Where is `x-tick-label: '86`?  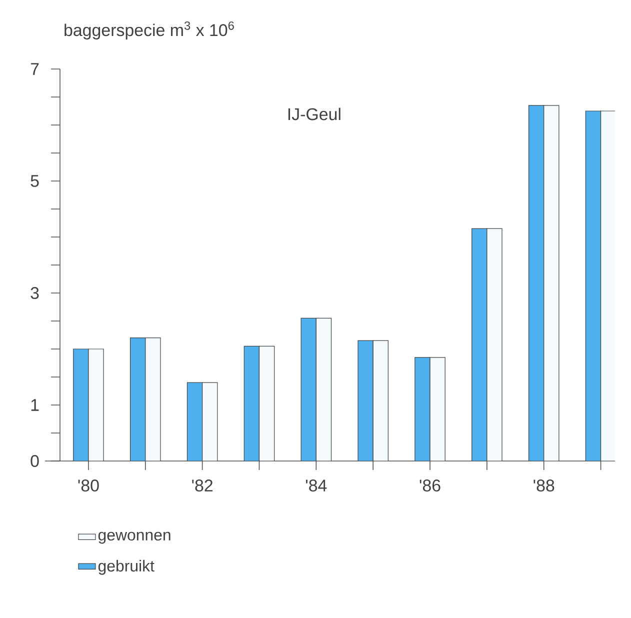 x-tick-label: '86 is located at coordinates (430, 486).